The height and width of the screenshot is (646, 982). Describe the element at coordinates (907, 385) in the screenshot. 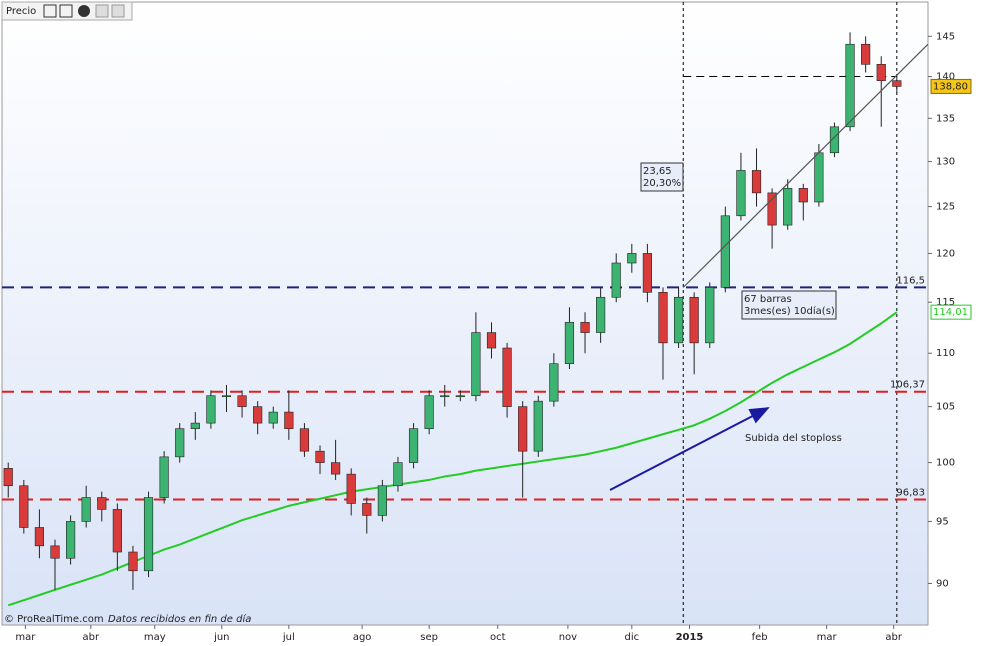

I see `level-label: 106,37` at that location.